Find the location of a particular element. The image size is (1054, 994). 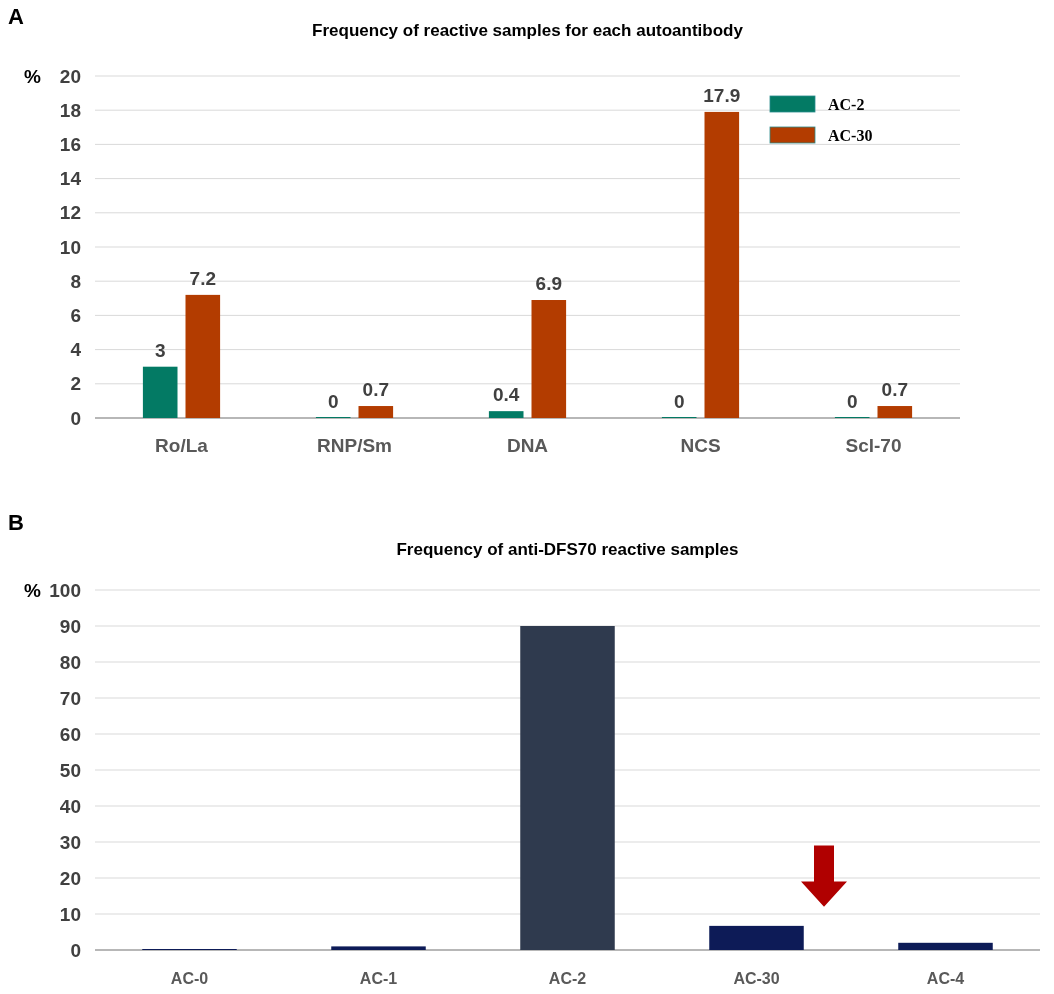

data-label: 17.9 is located at coordinates (722, 95).